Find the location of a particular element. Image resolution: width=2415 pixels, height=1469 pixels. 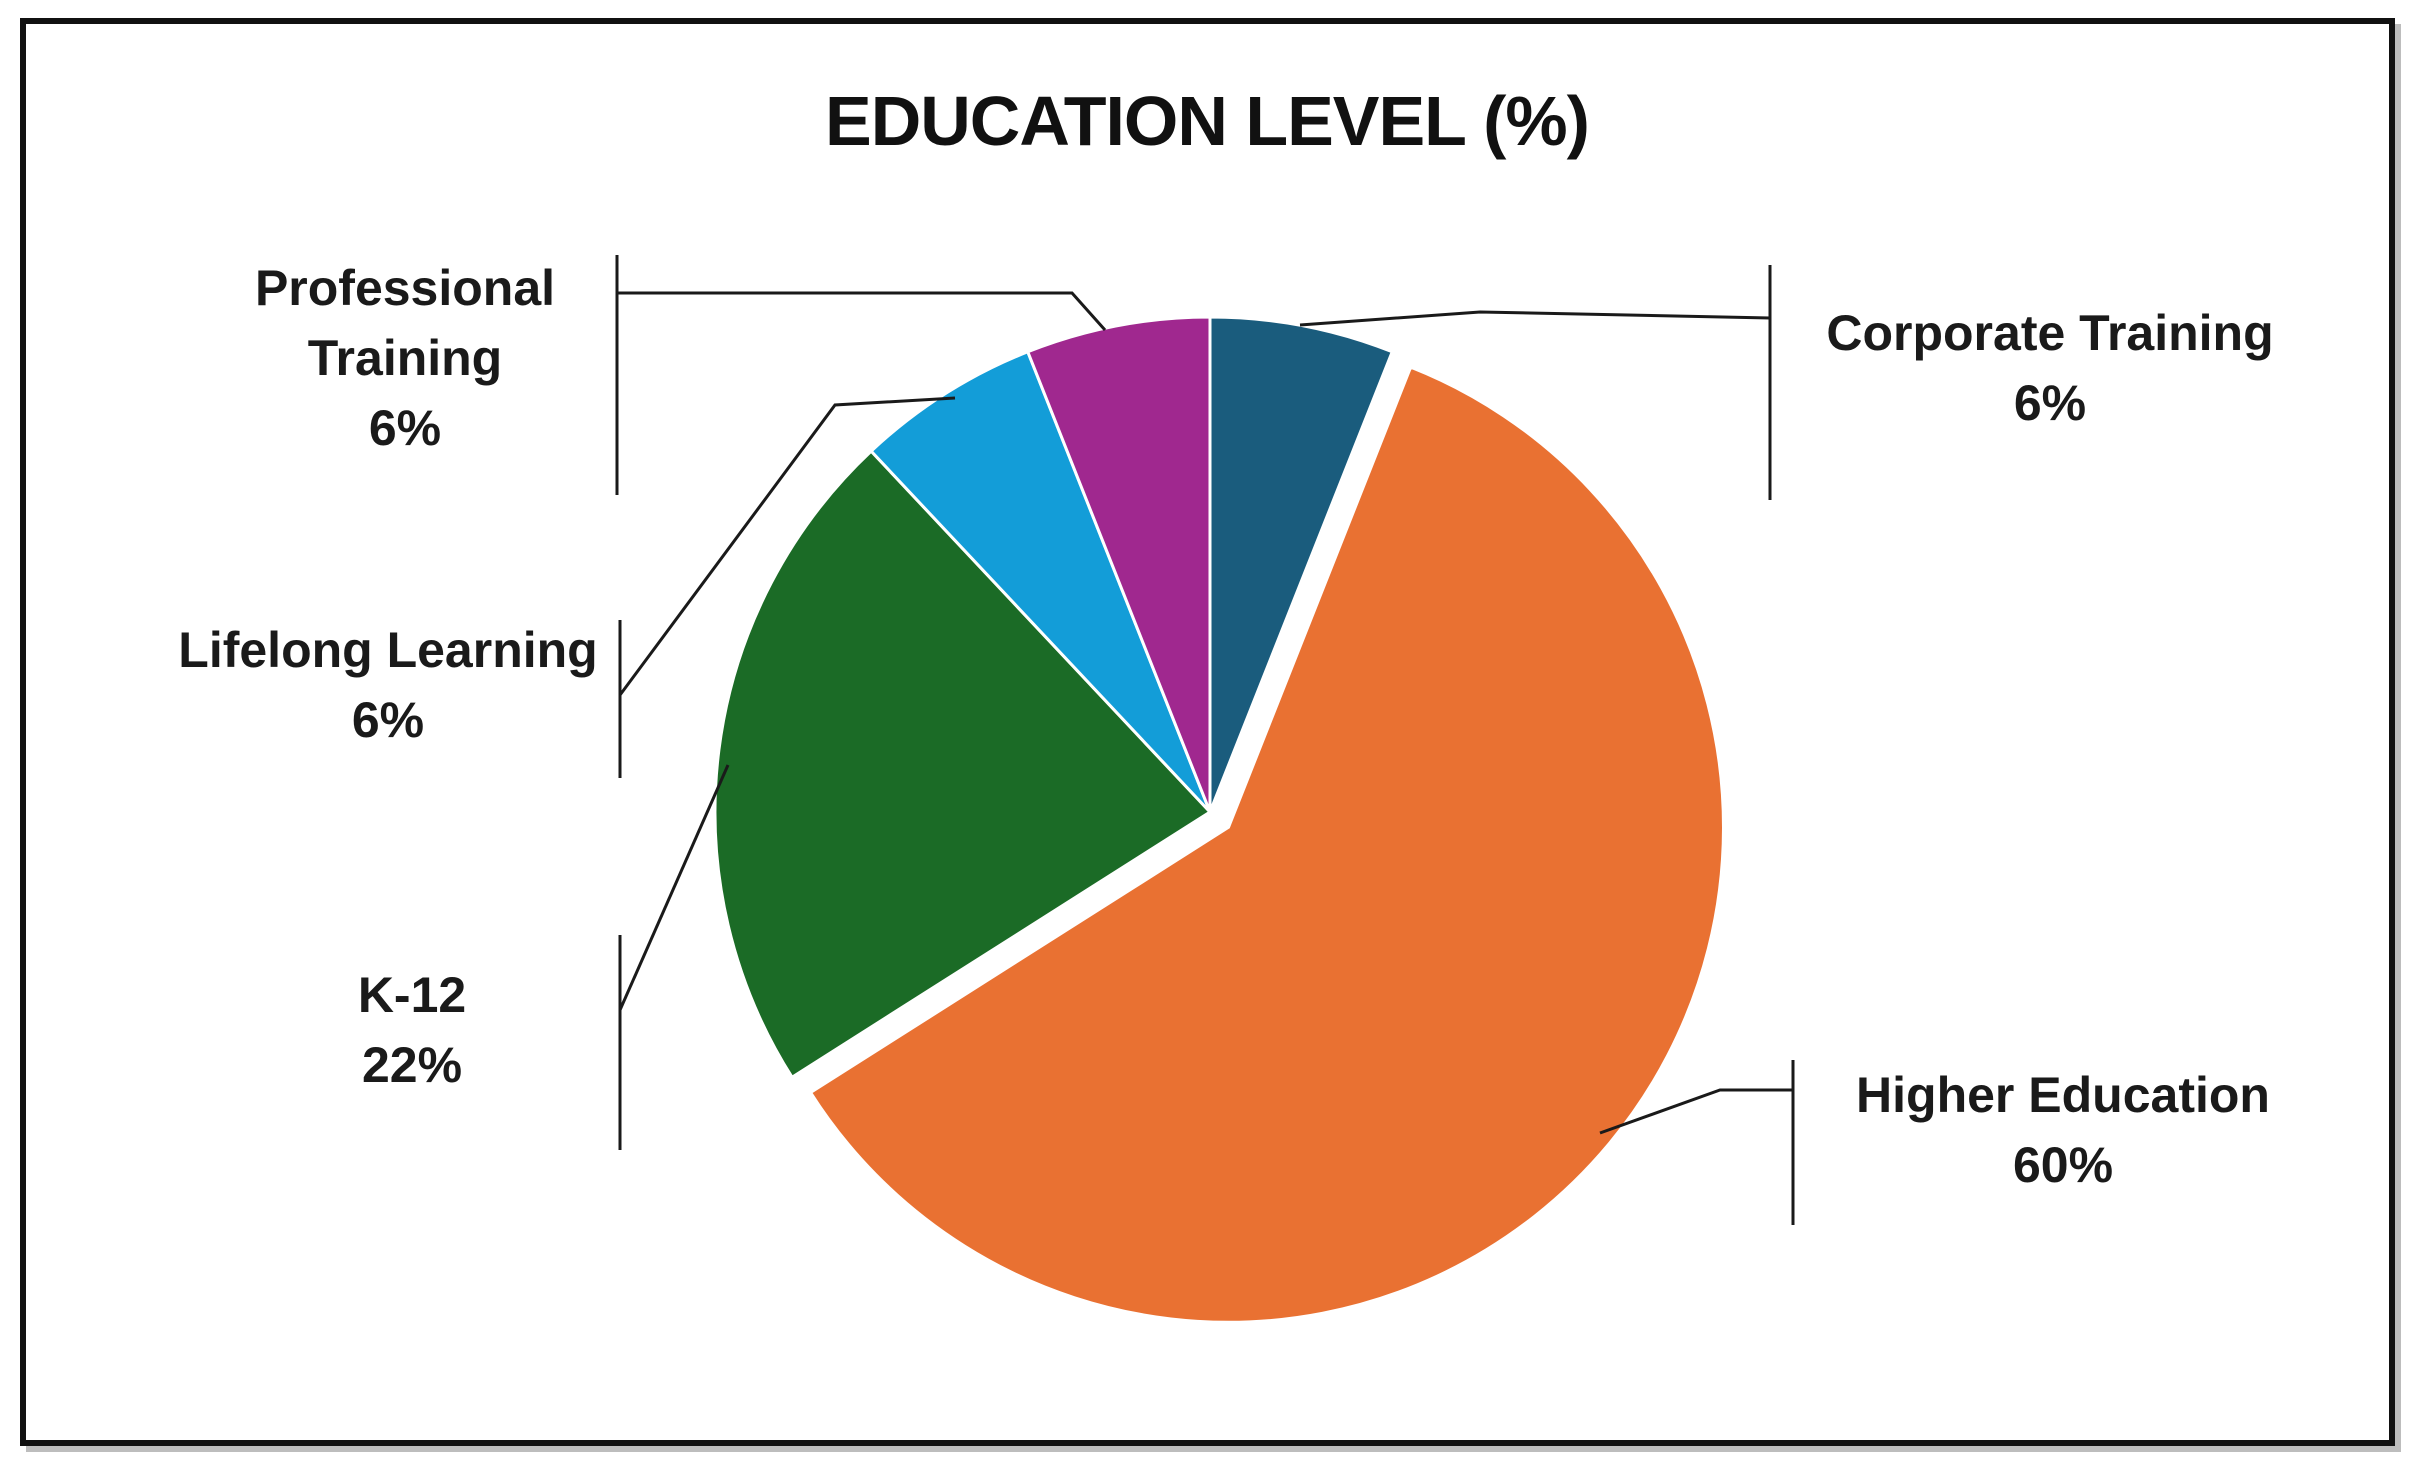

slice-label-professional-training: Professional Training 6% is located at coordinates (405, 358).